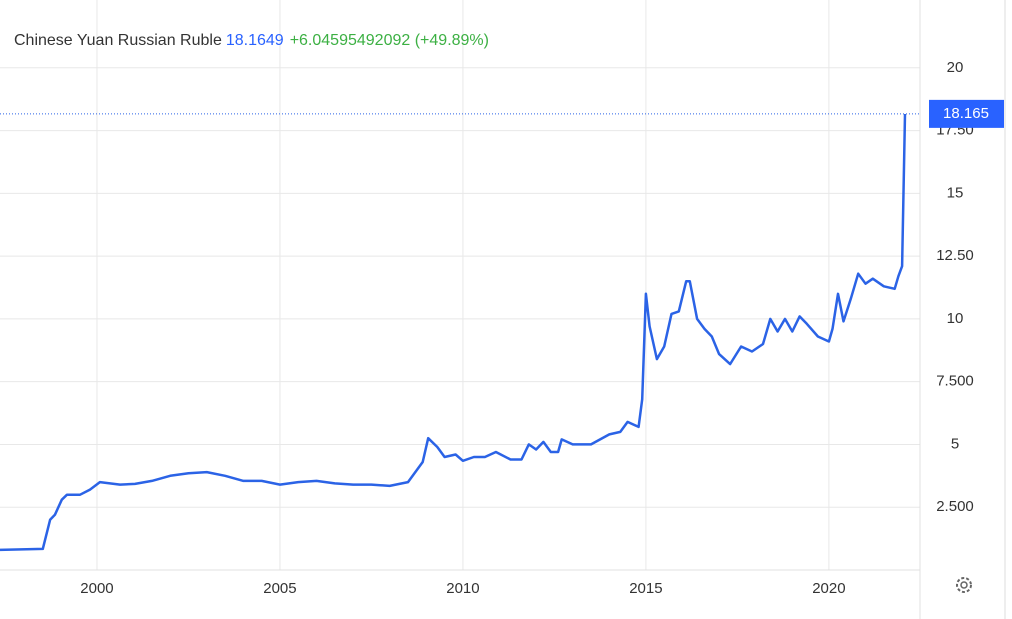 The image size is (1012, 619). What do you see at coordinates (955, 443) in the screenshot?
I see `y-tick-label: 5` at bounding box center [955, 443].